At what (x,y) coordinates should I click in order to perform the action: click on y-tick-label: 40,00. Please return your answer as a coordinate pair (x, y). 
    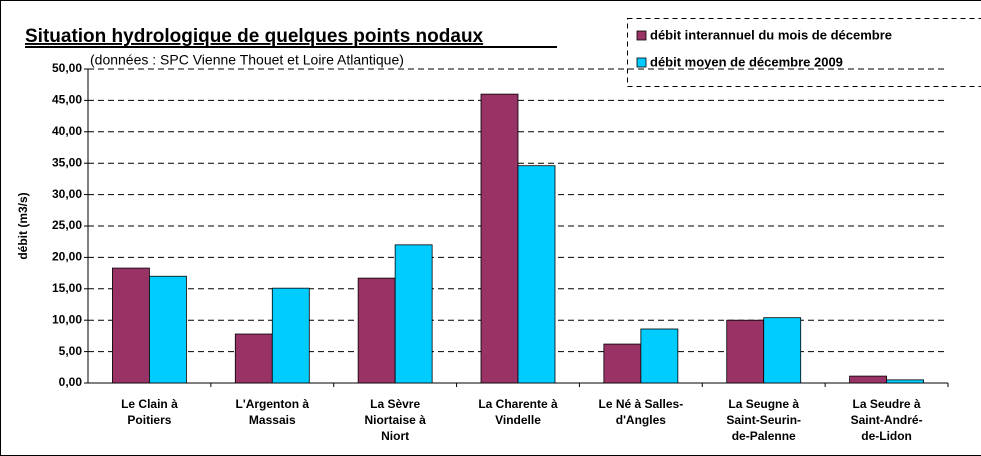
    Looking at the image, I should click on (67, 131).